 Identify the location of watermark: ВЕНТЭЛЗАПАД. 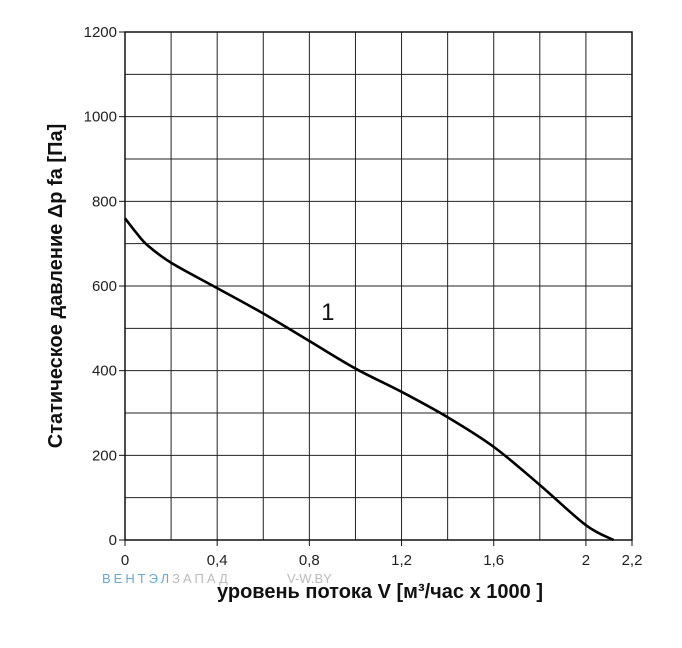
(166, 578).